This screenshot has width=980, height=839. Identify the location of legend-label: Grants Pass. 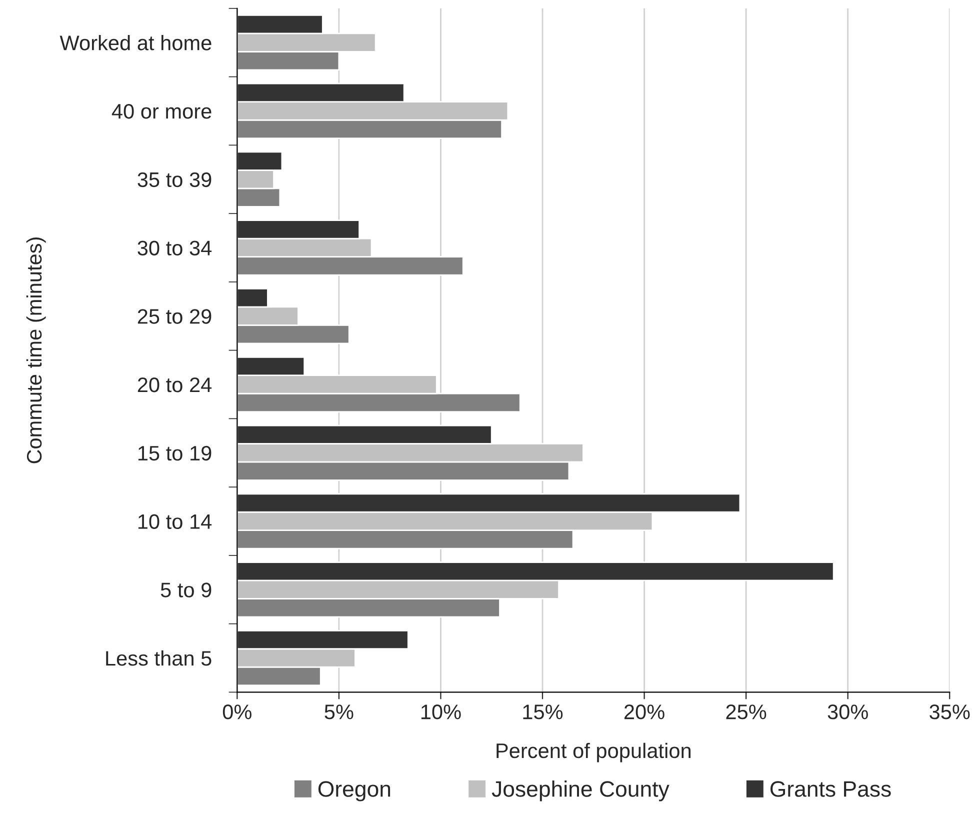
(830, 789).